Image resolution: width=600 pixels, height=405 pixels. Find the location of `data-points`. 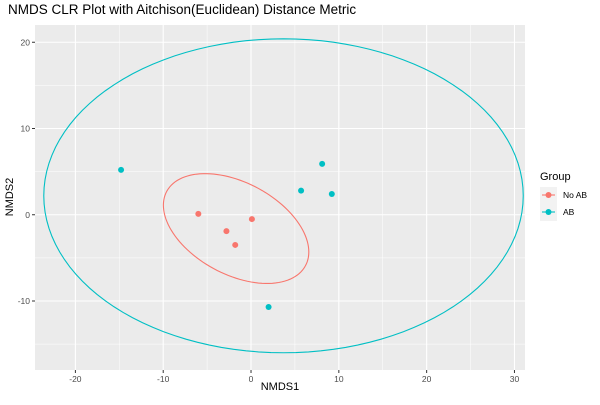

data-points is located at coordinates (226, 235).